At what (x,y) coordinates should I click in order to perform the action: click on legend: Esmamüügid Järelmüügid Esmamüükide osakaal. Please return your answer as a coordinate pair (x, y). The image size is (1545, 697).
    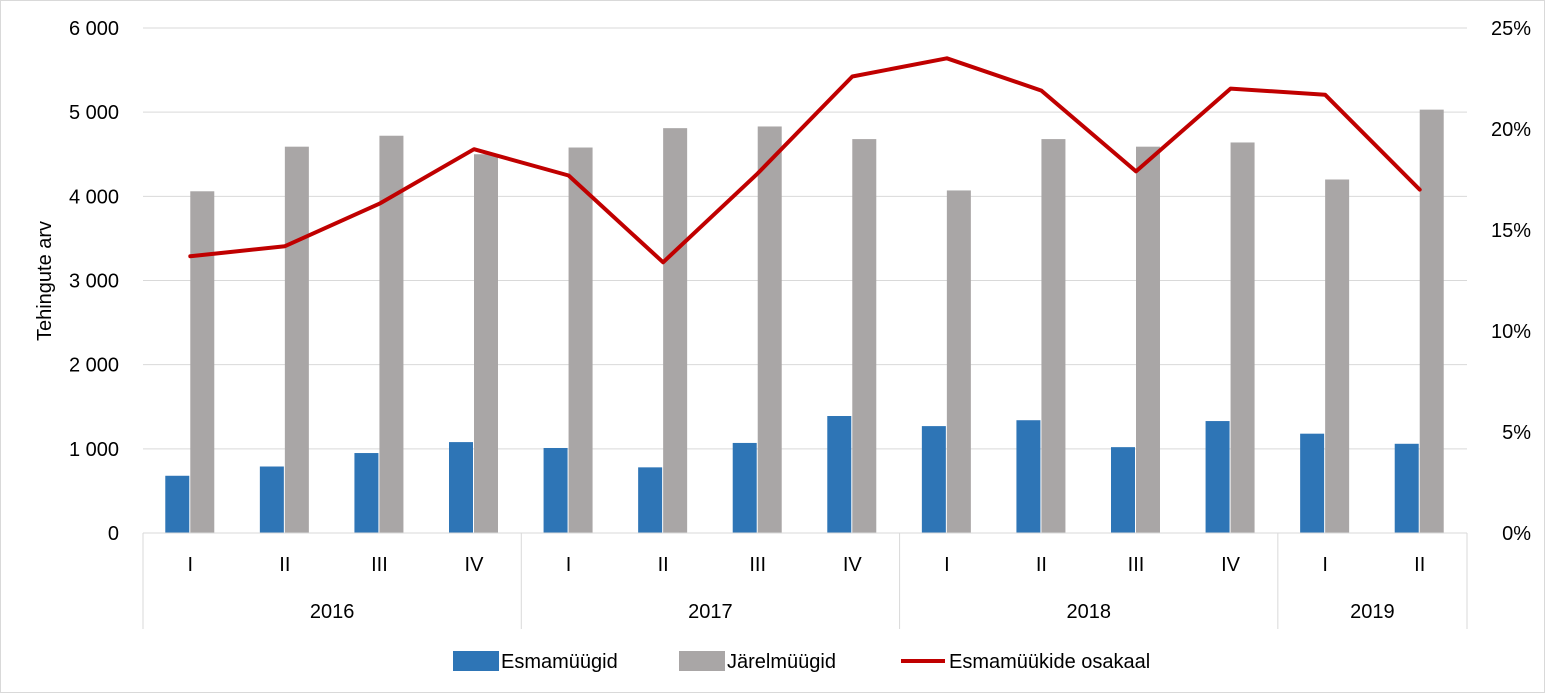
    Looking at the image, I should click on (801, 662).